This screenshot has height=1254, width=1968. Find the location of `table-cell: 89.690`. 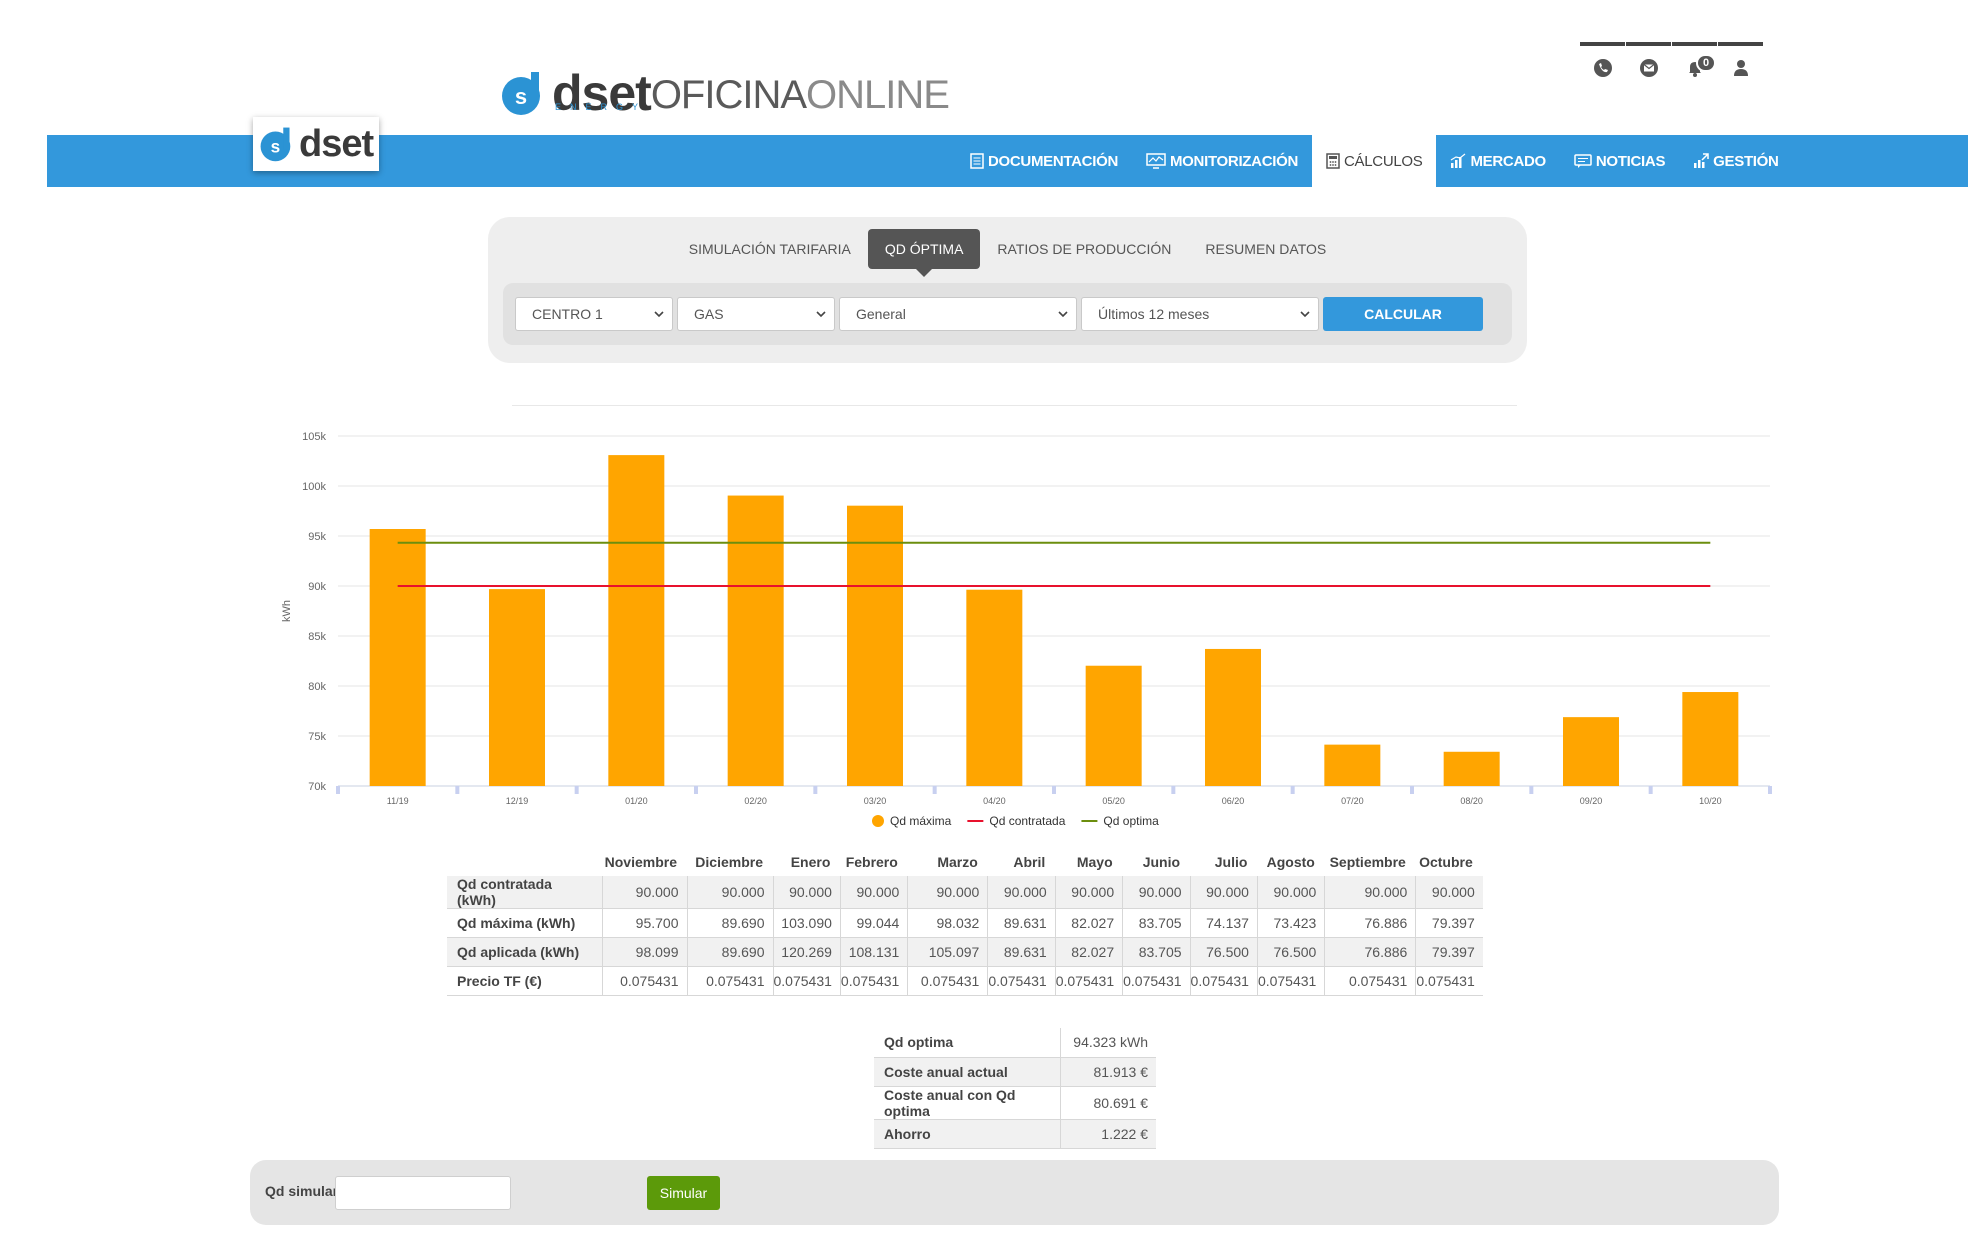

table-cell: 89.690 is located at coordinates (729, 952).